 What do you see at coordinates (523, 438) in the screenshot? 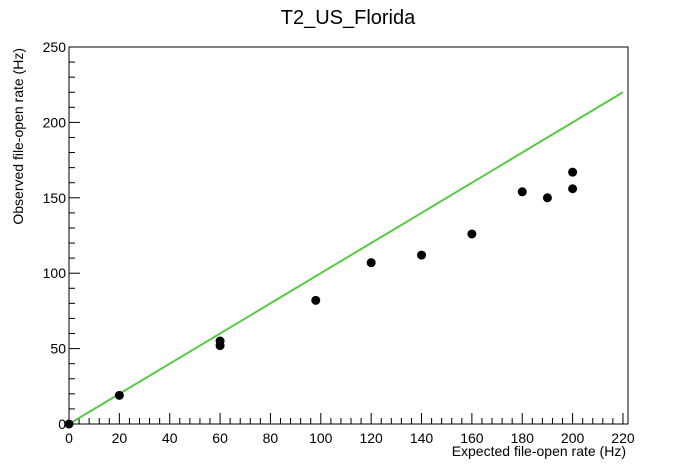
I see `x-tick-label: 180` at bounding box center [523, 438].